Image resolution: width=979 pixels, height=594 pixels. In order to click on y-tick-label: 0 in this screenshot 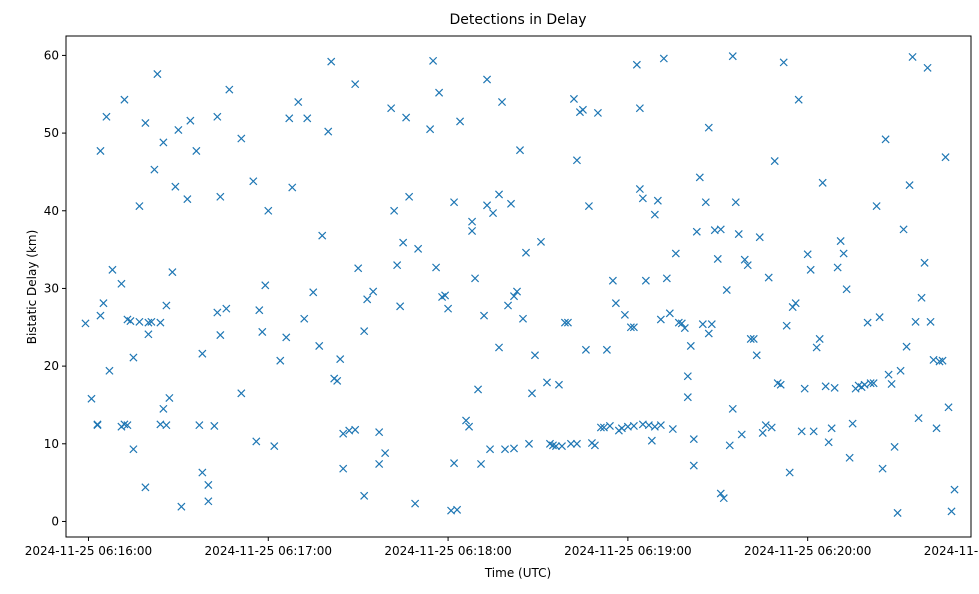, I will do `click(55, 521)`.